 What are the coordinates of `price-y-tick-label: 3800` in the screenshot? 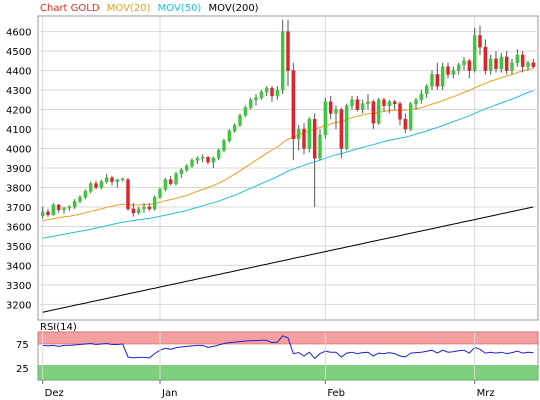 It's located at (18, 188).